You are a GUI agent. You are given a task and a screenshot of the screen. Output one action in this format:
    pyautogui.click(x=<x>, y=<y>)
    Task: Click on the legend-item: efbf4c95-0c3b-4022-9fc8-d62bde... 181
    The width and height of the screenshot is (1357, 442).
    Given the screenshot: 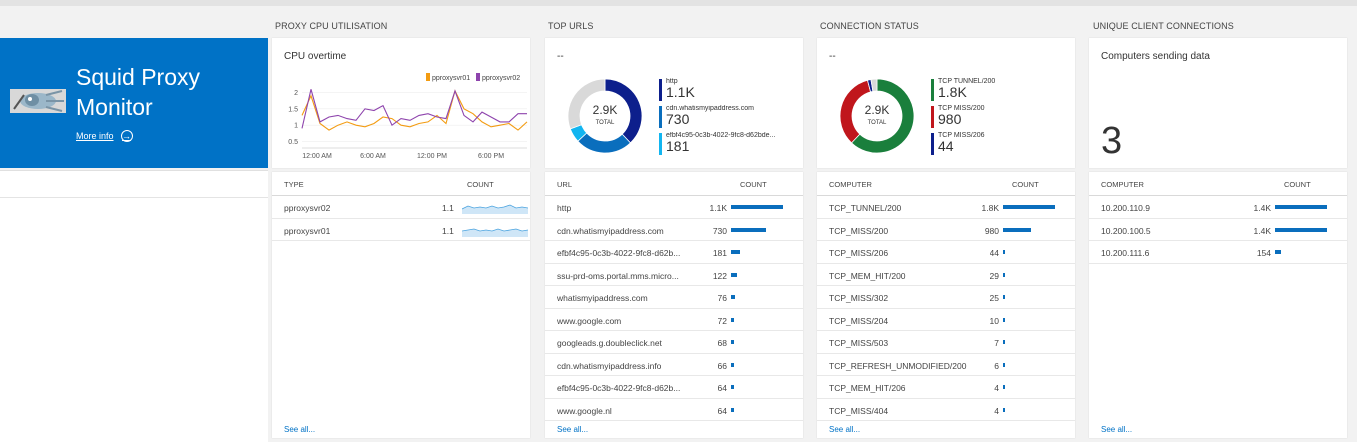 What is the action you would take?
    pyautogui.click(x=732, y=144)
    